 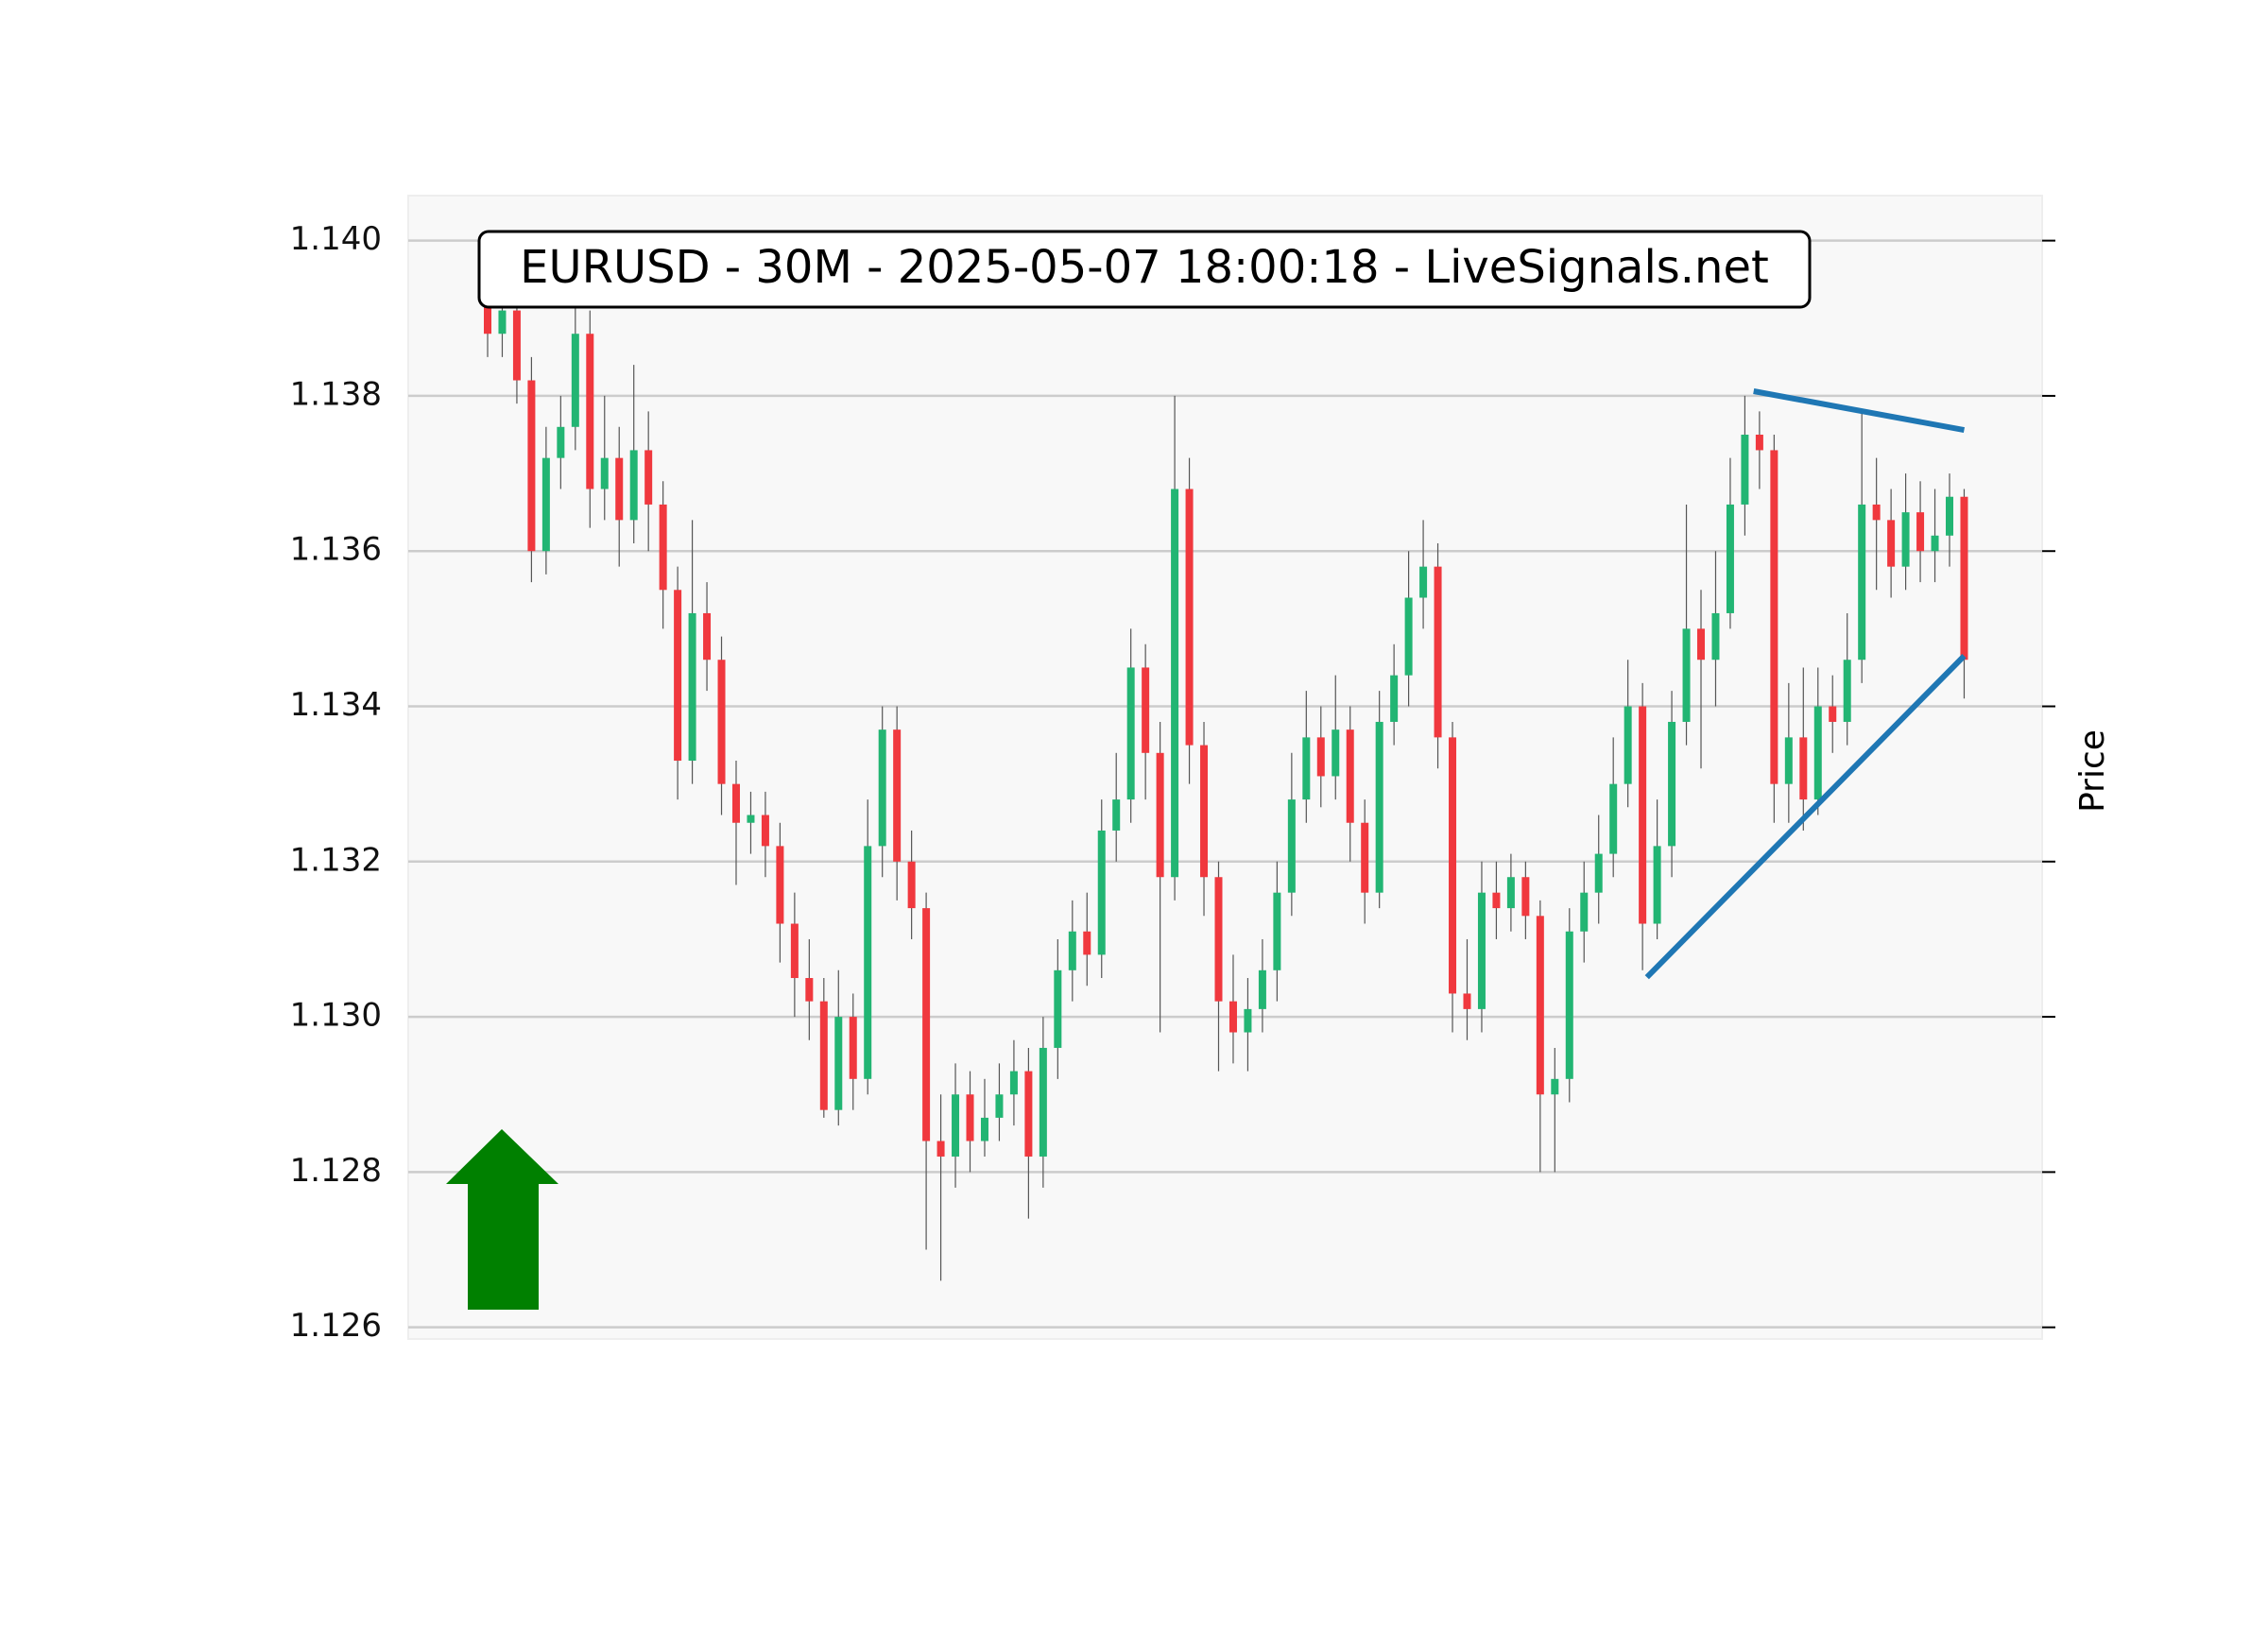 I want to click on y-tick-label: 1.136, so click(x=336, y=550).